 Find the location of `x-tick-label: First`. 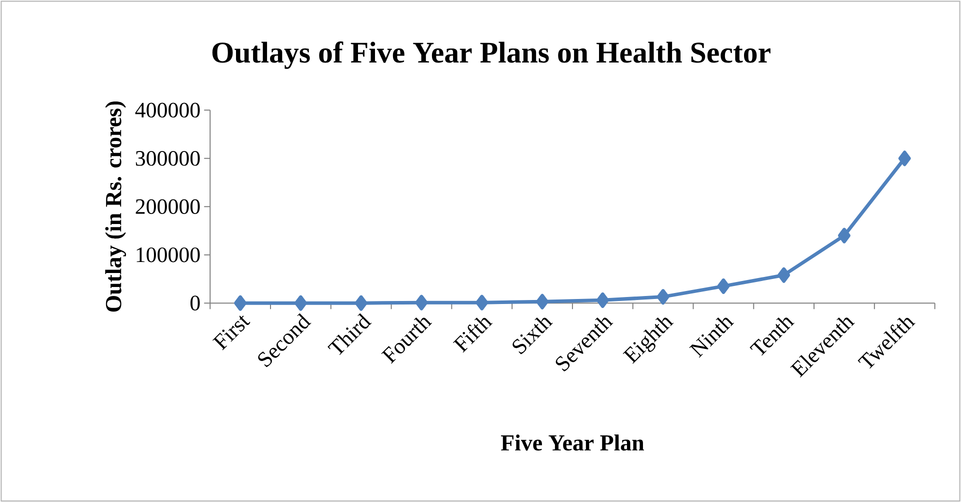

x-tick-label: First is located at coordinates (231, 333).